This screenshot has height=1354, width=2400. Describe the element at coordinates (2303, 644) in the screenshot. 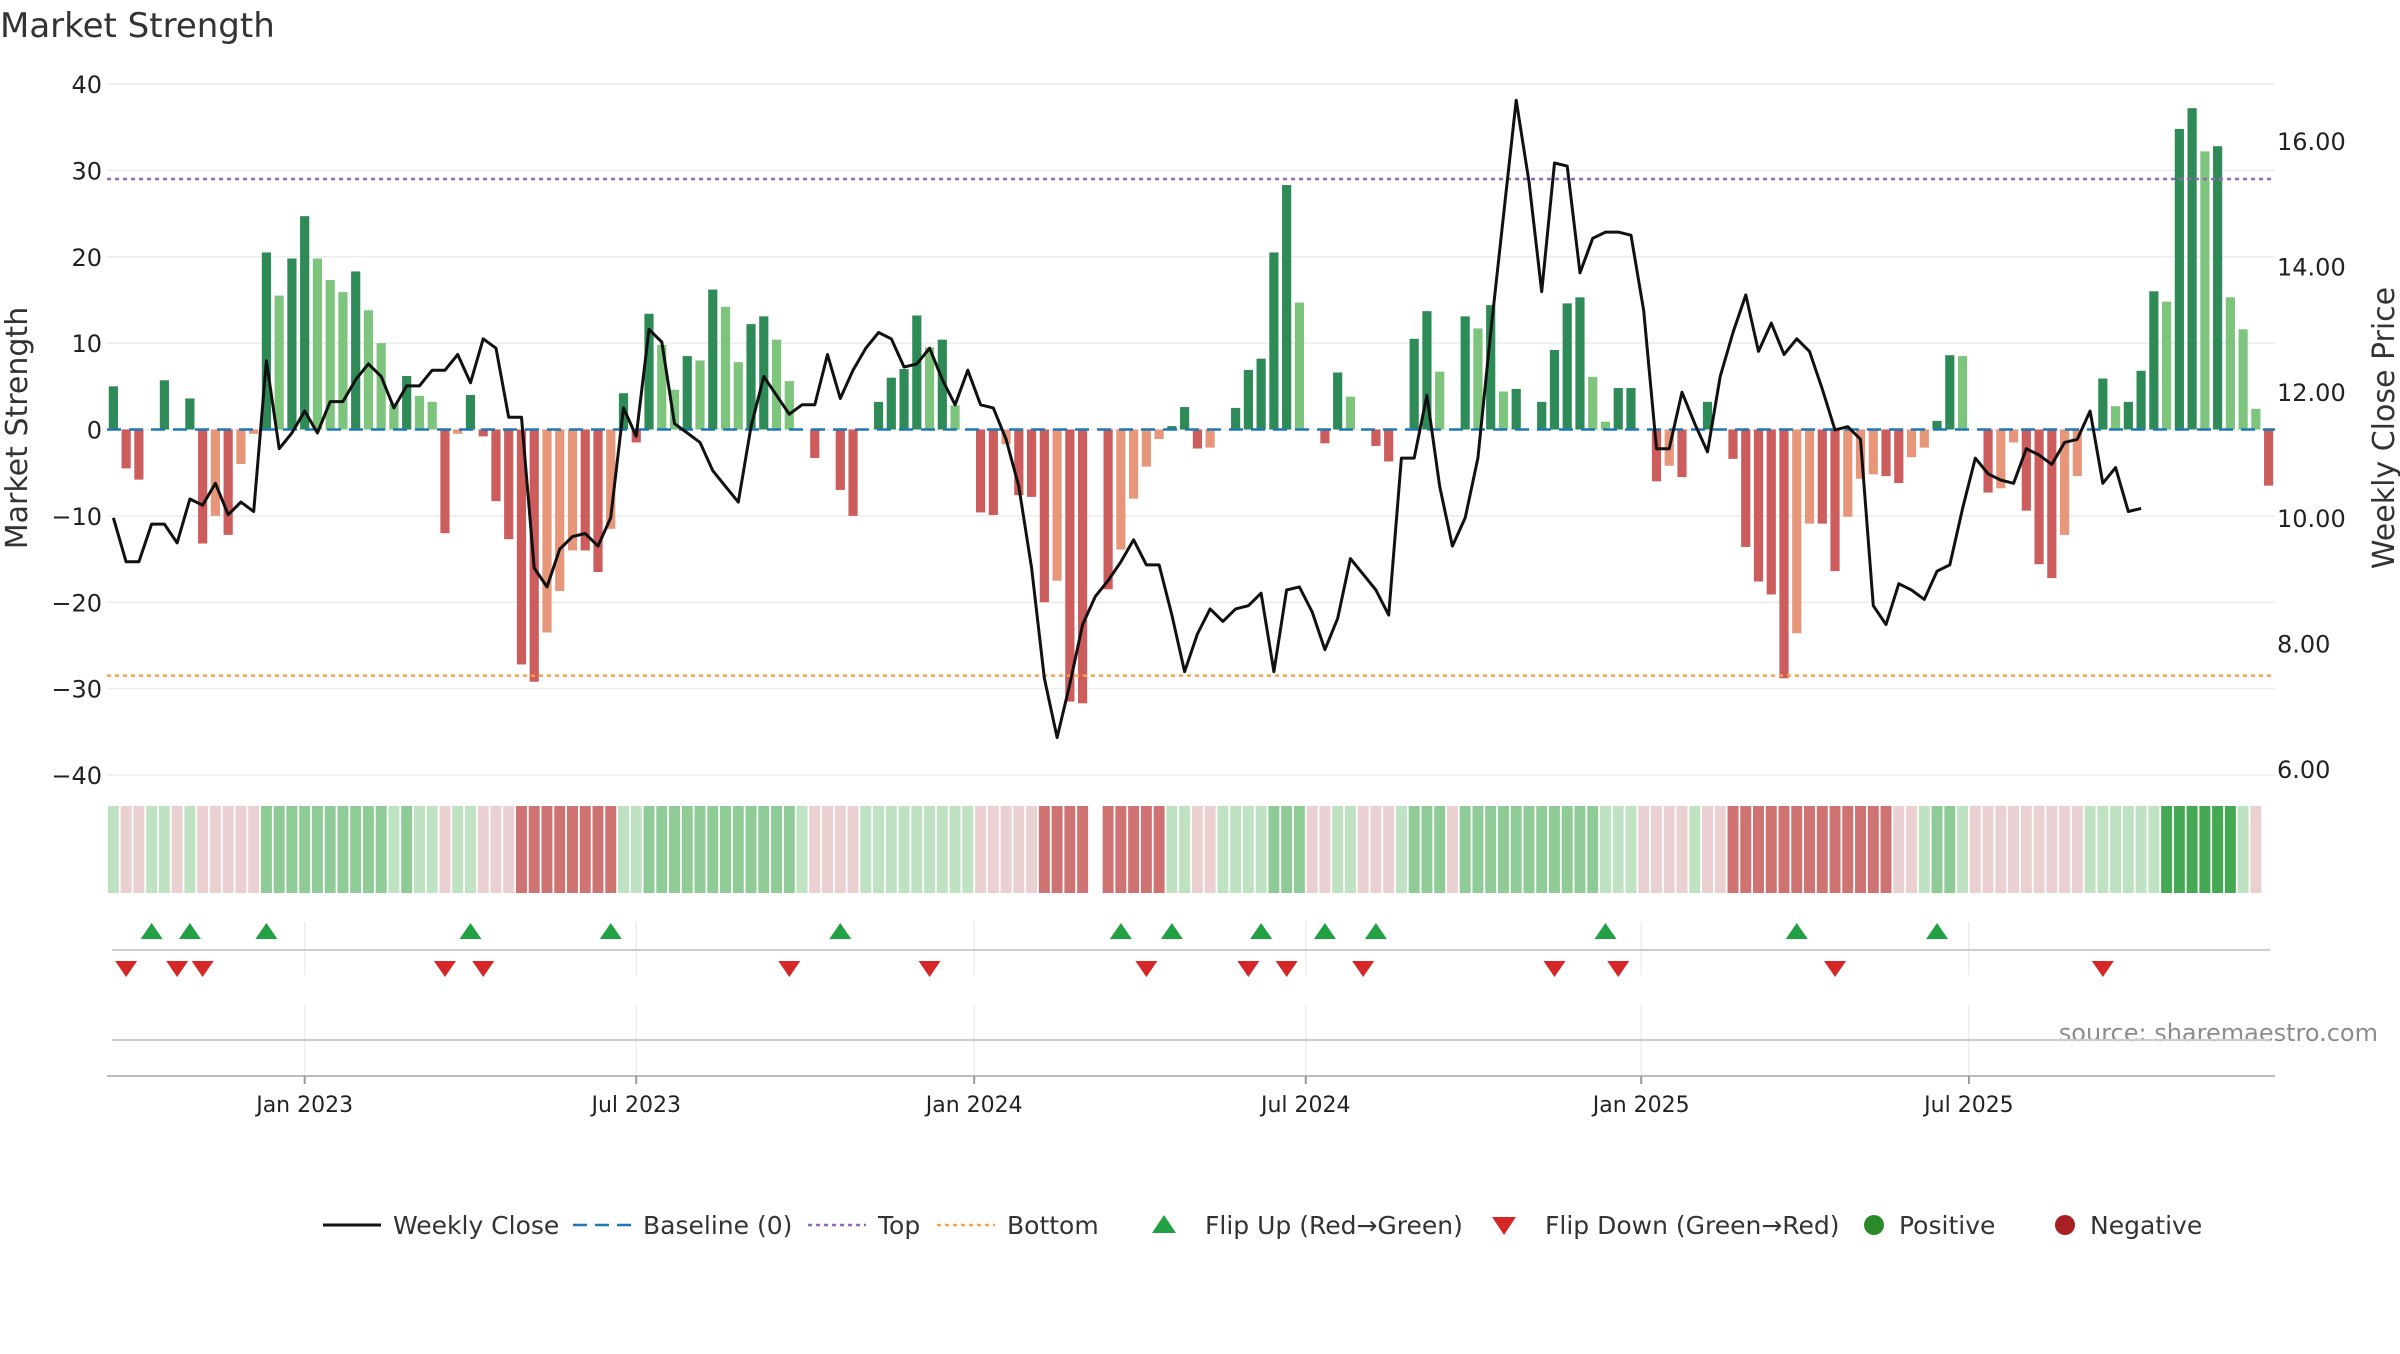

I see `y2-tick-label: 8.00` at that location.